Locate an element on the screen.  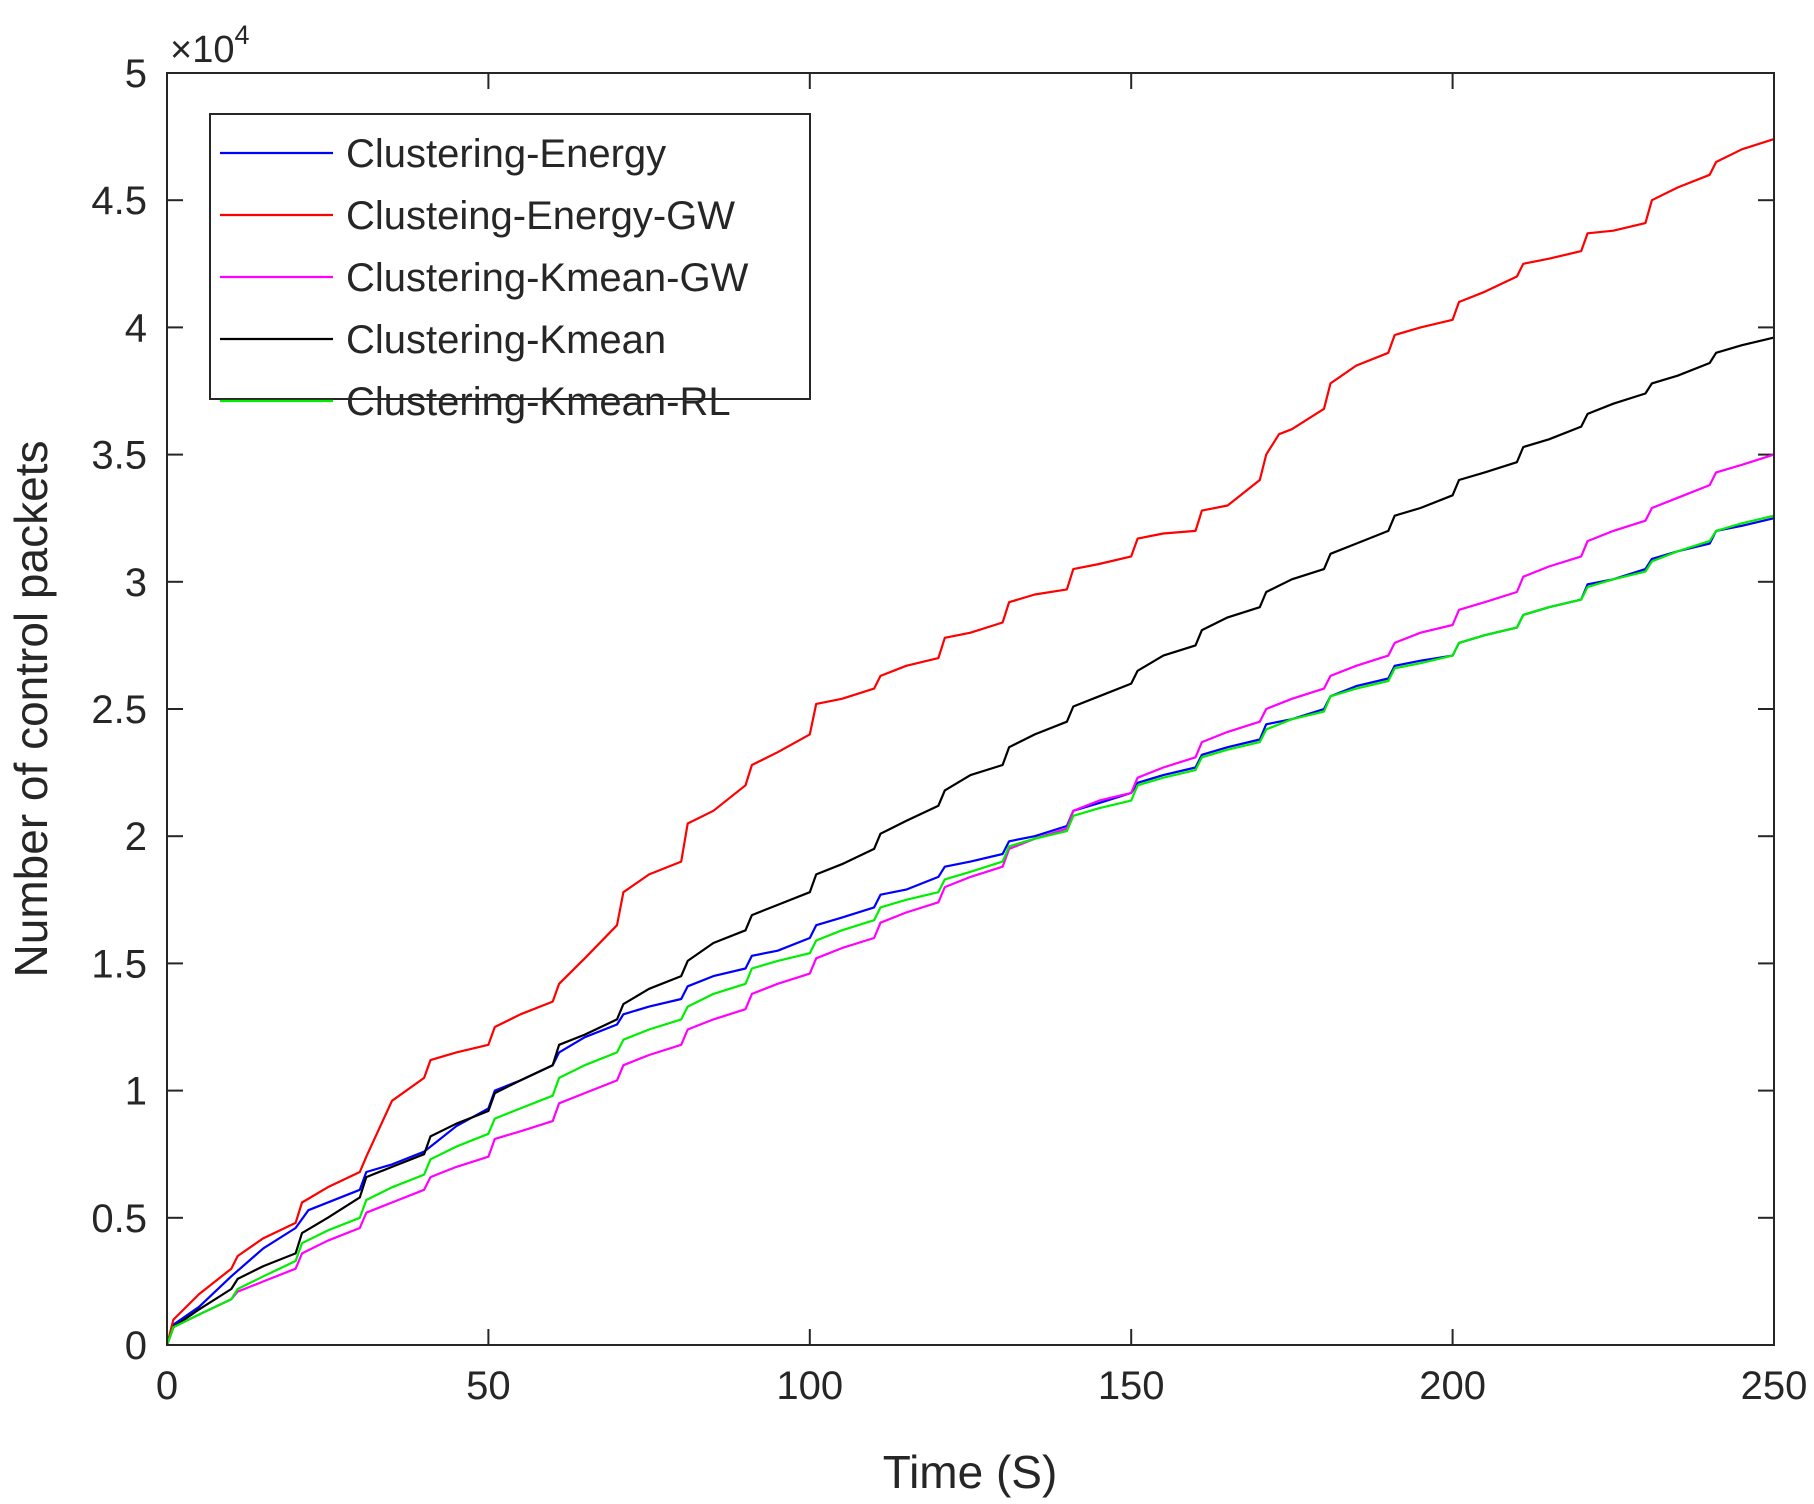
x-axis-tick-labels: 0 50 100 150 200 250 is located at coordinates (982, 1386).